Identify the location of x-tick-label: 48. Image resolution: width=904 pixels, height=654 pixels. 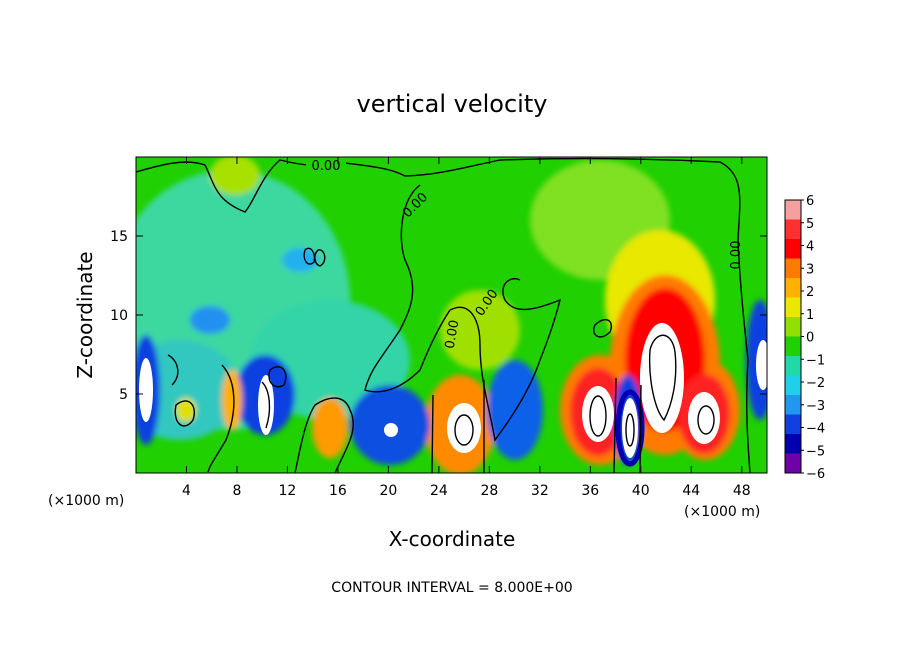
(742, 491).